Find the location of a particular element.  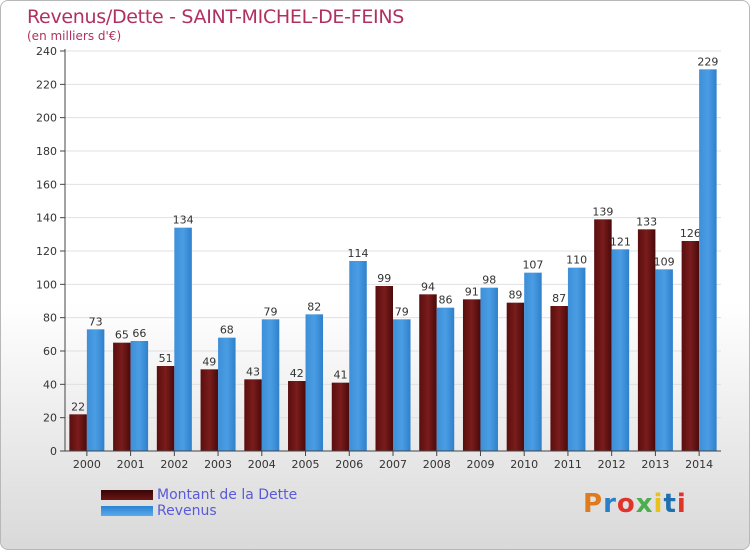

x-tick-label: 2007 is located at coordinates (393, 464).